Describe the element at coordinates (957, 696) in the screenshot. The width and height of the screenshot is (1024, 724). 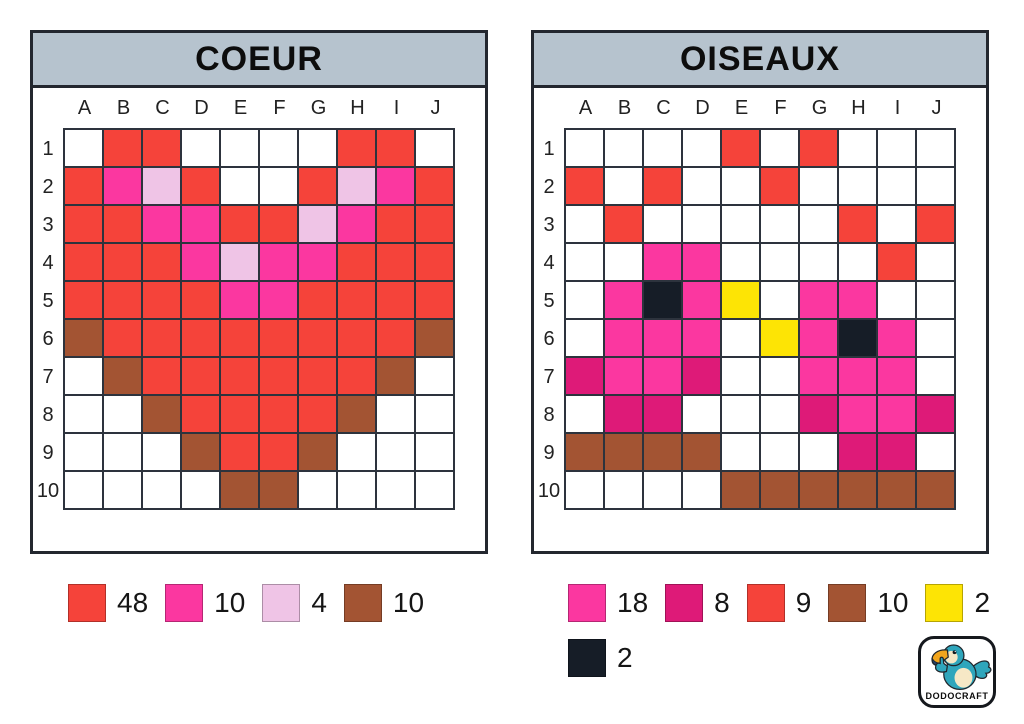
I see `logo-text: DODOCRAFT` at that location.